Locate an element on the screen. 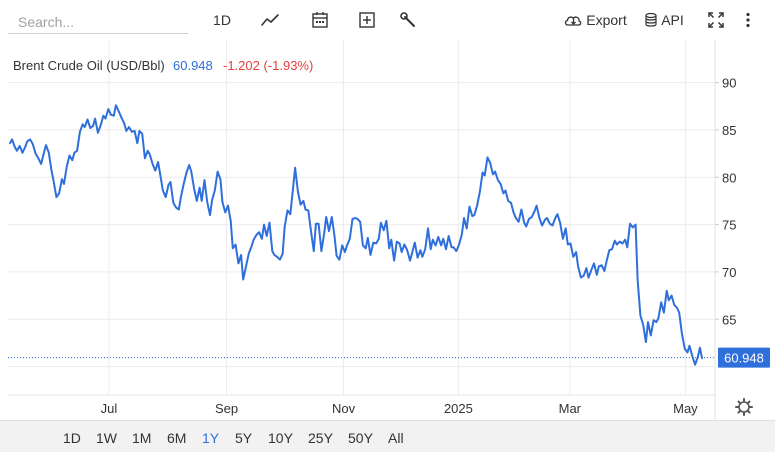 The image size is (775, 452). database-icon is located at coordinates (651, 19).